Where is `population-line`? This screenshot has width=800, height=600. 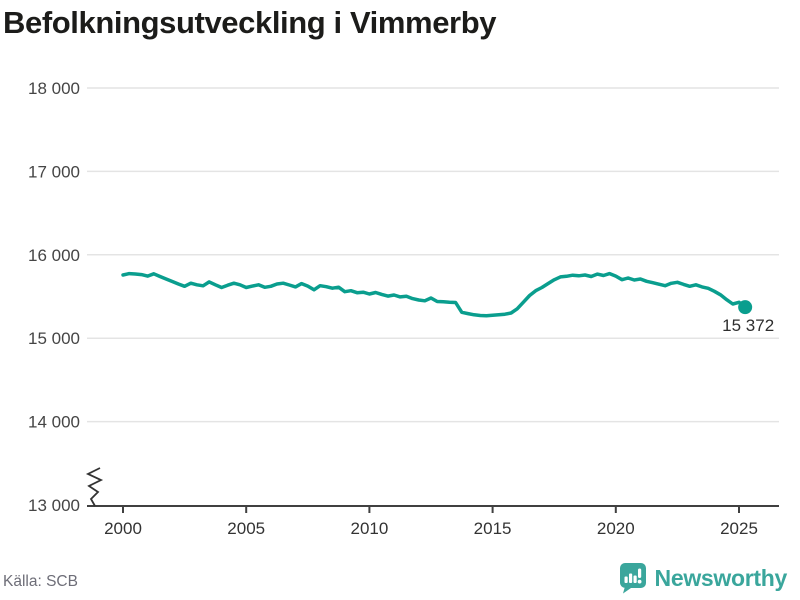
population-line is located at coordinates (434, 294).